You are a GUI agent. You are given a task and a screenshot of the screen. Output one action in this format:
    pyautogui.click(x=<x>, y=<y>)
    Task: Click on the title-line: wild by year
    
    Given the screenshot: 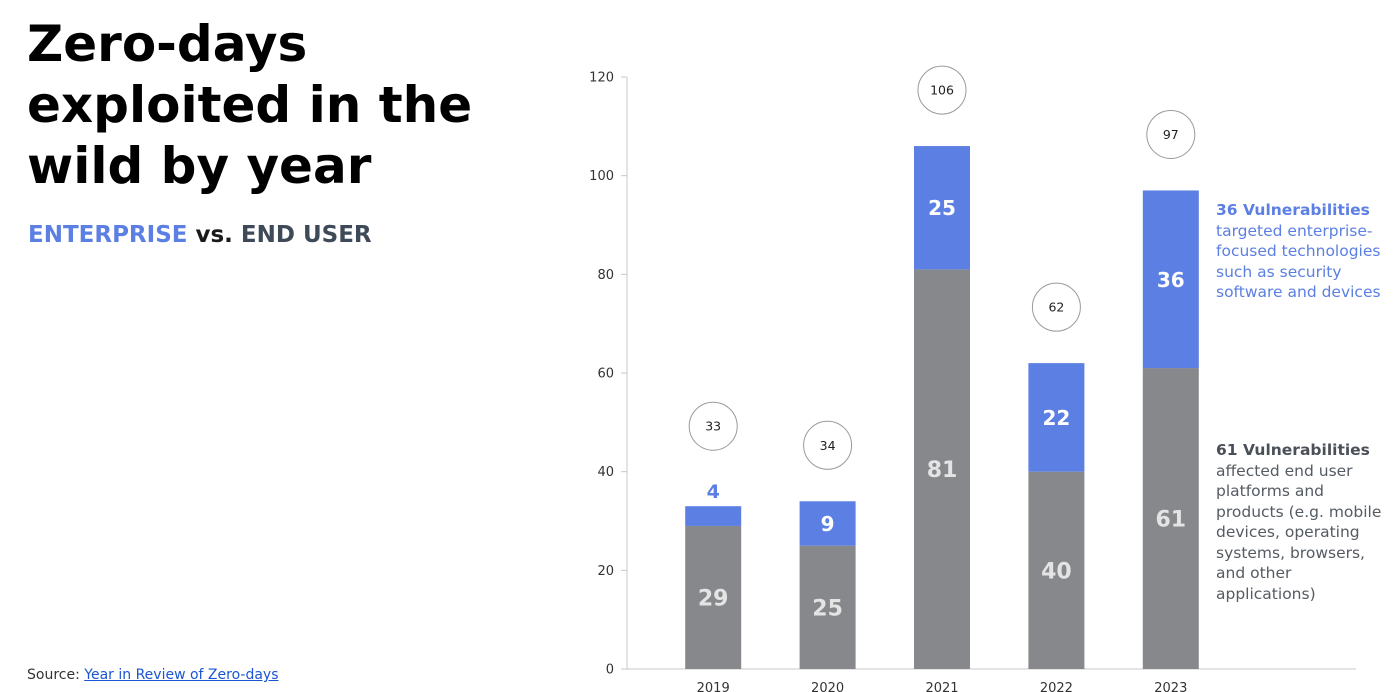 What is the action you would take?
    pyautogui.click(x=199, y=166)
    